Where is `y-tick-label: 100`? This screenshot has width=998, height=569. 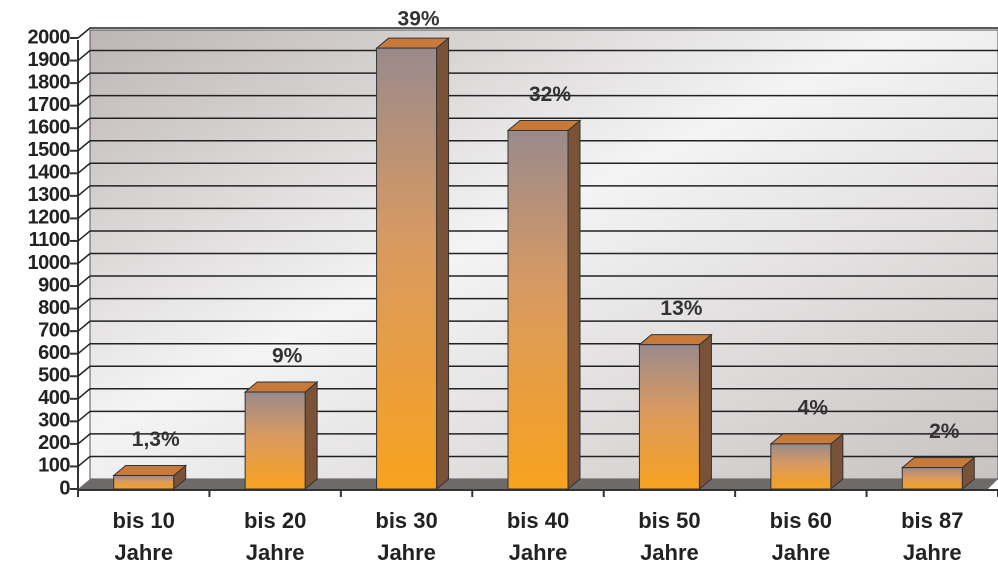
y-tick-label: 100 is located at coordinates (54, 466).